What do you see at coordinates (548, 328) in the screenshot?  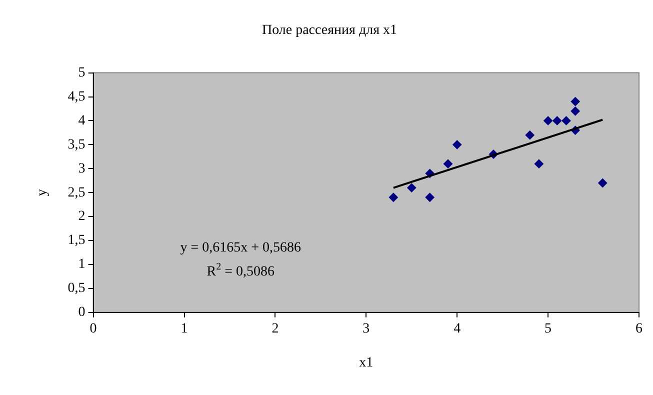 I see `x-tick-label: 5` at bounding box center [548, 328].